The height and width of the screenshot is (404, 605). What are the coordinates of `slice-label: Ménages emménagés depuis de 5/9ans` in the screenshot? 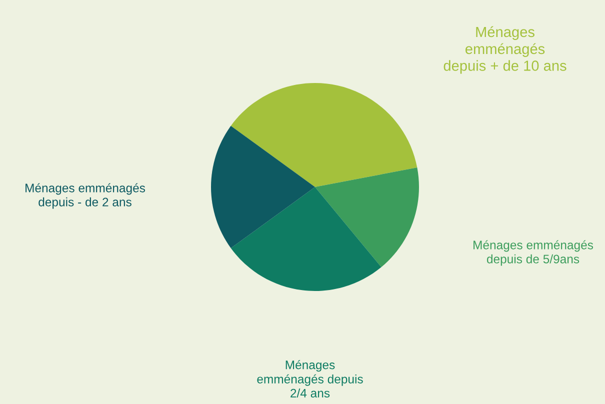 It's located at (534, 253).